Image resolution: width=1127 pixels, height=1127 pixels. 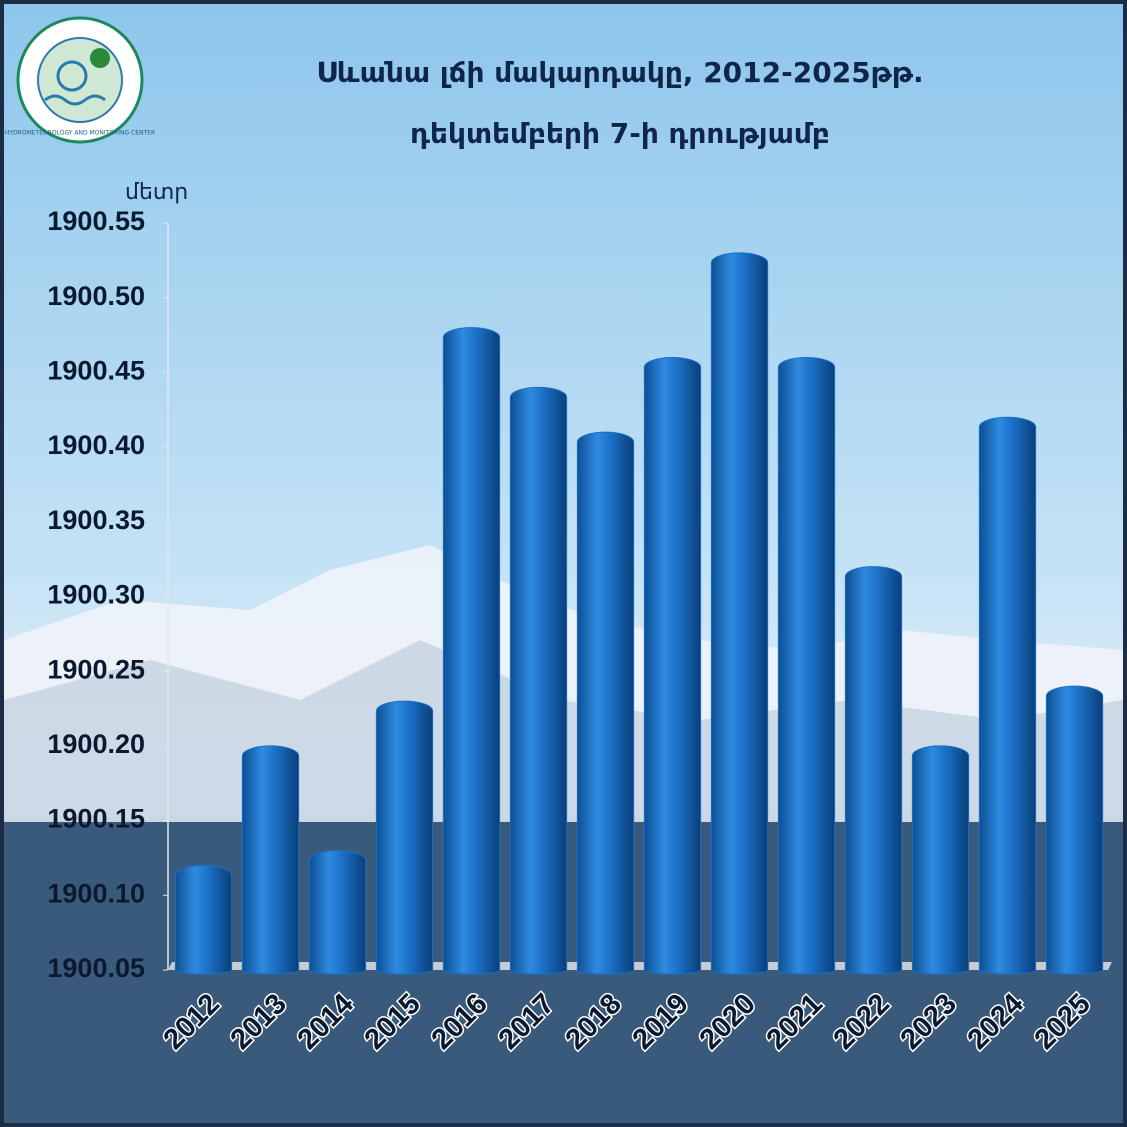 What do you see at coordinates (96, 445) in the screenshot?
I see `y-tick-label: 1900.40` at bounding box center [96, 445].